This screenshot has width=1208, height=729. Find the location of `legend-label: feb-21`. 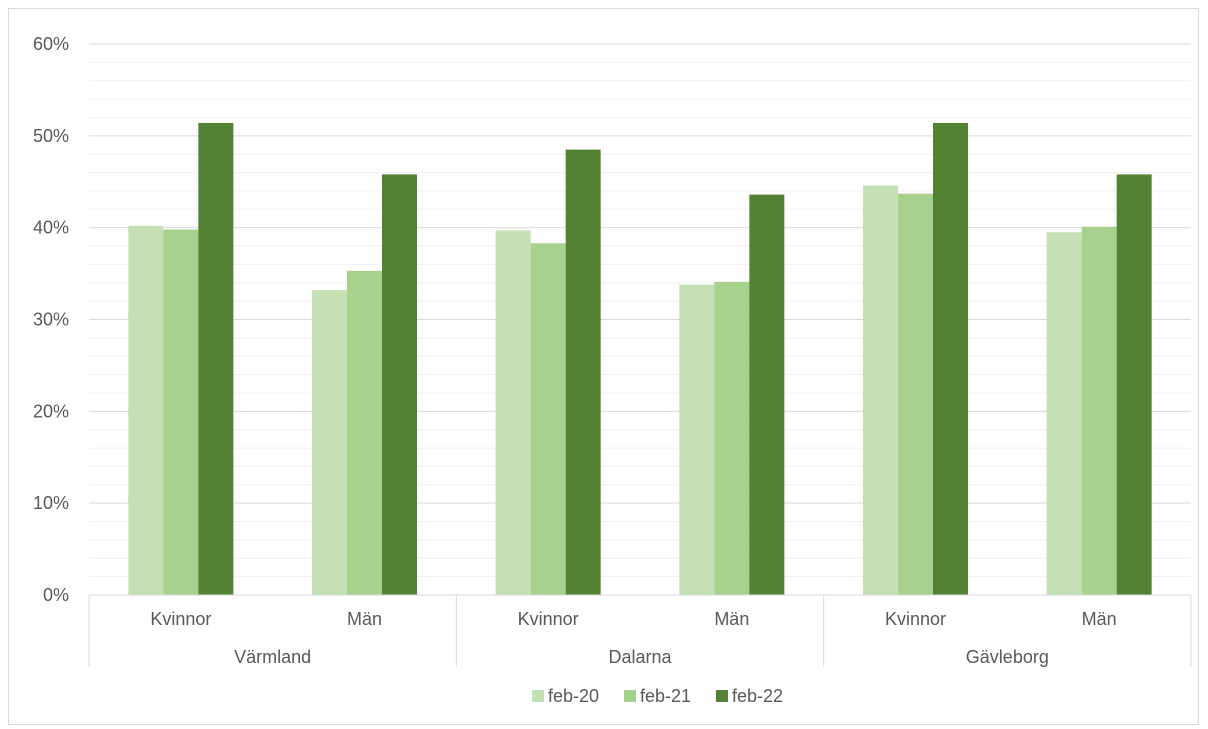

legend-label: feb-21 is located at coordinates (665, 696).